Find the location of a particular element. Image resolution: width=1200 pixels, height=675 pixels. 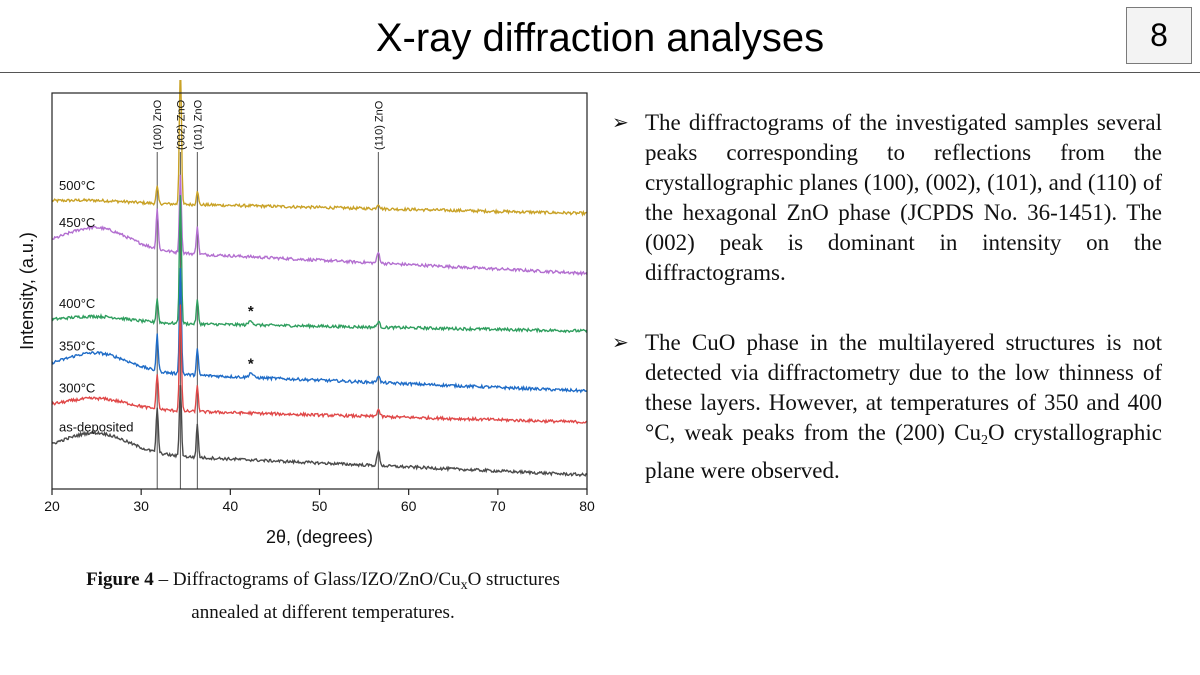

bullet-text: O crystallographic plane were observed. is located at coordinates (903, 451).